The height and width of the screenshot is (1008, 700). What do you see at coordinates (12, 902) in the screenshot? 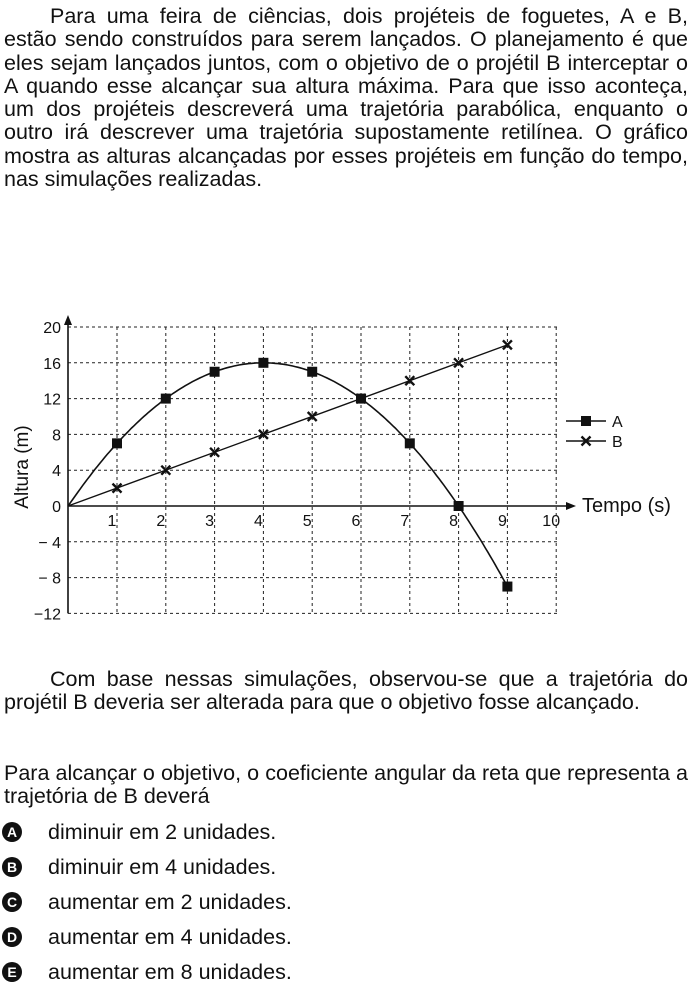
I see `option-letter-badge: C` at bounding box center [12, 902].